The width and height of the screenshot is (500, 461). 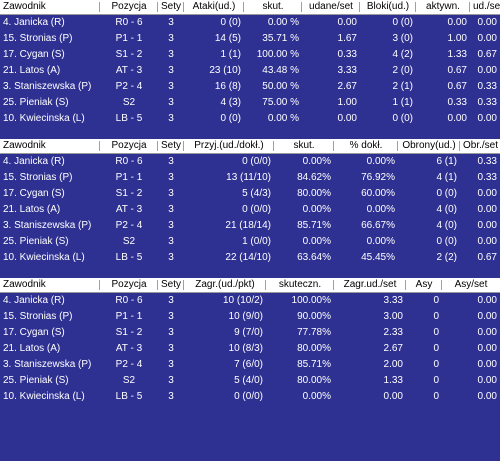 I want to click on cell-position: LB - 5, so click(x=129, y=257).